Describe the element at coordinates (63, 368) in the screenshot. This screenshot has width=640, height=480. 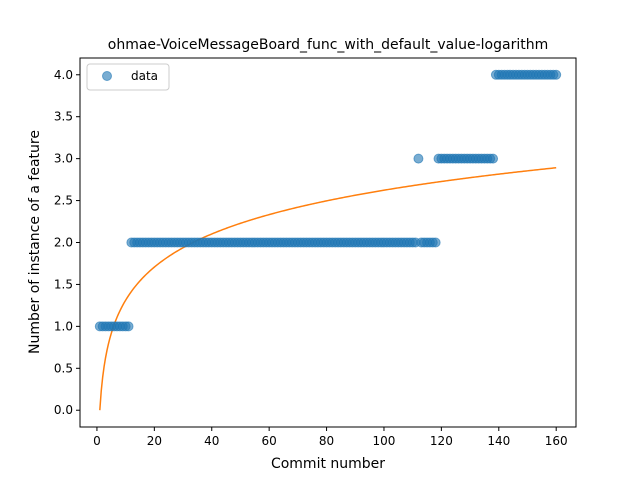
I see `y-tick-label: 0.5` at that location.